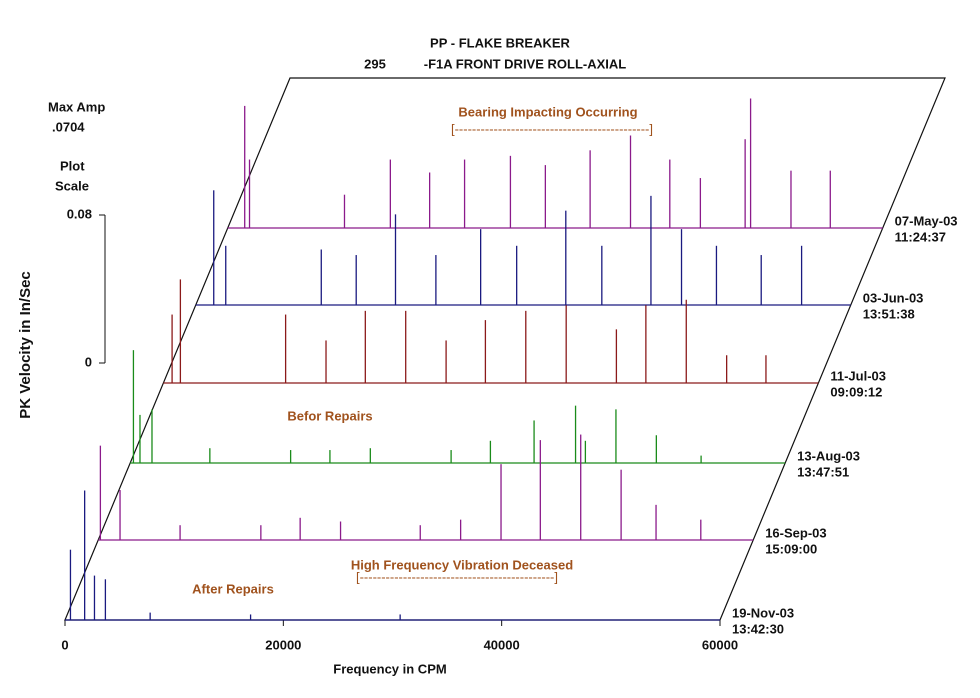 The width and height of the screenshot is (980, 698). What do you see at coordinates (525, 63) in the screenshot?
I see `title-line: -F1A FRONT DRIVE ROLL-AXIAL` at bounding box center [525, 63].